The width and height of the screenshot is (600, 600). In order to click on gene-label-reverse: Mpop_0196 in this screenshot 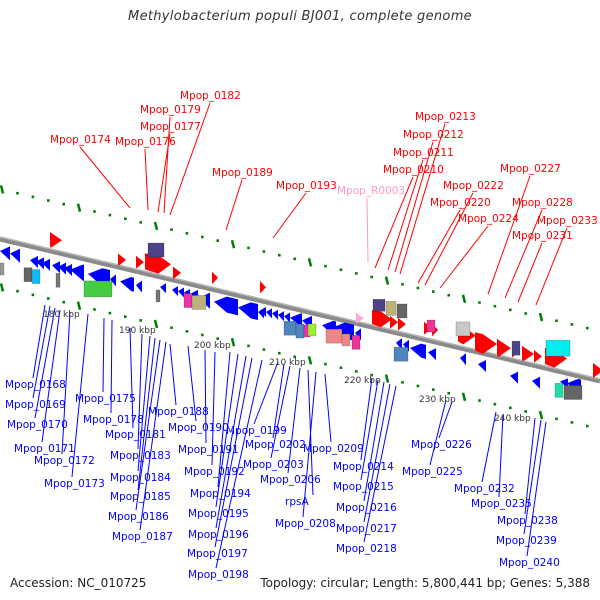, I will do `click(218, 535)`.